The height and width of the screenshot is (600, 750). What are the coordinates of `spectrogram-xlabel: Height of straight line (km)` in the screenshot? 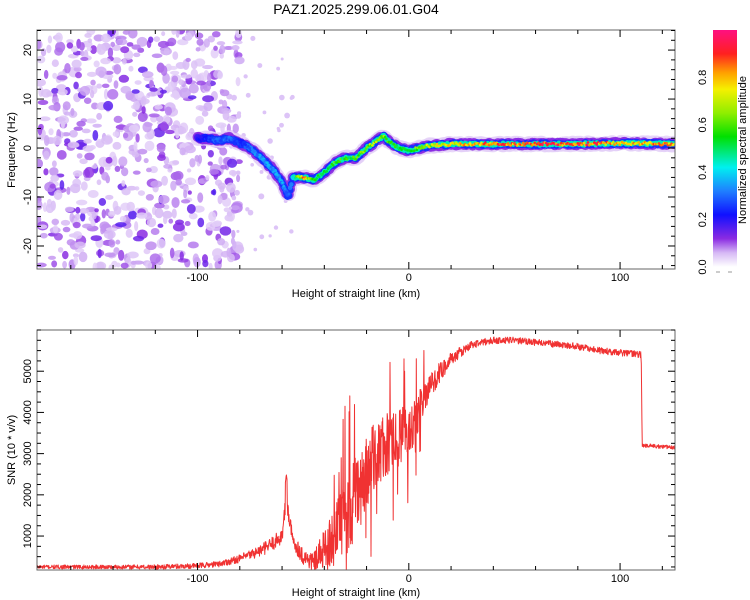 It's located at (356, 294).